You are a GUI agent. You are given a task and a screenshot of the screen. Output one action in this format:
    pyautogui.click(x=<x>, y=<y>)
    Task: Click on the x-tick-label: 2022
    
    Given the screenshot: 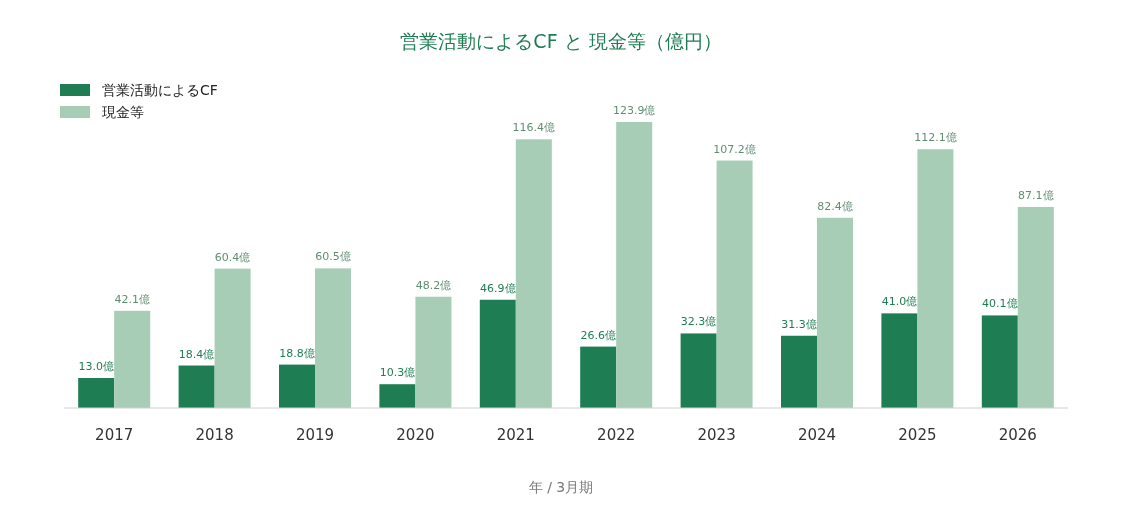 What is the action you would take?
    pyautogui.click(x=616, y=435)
    